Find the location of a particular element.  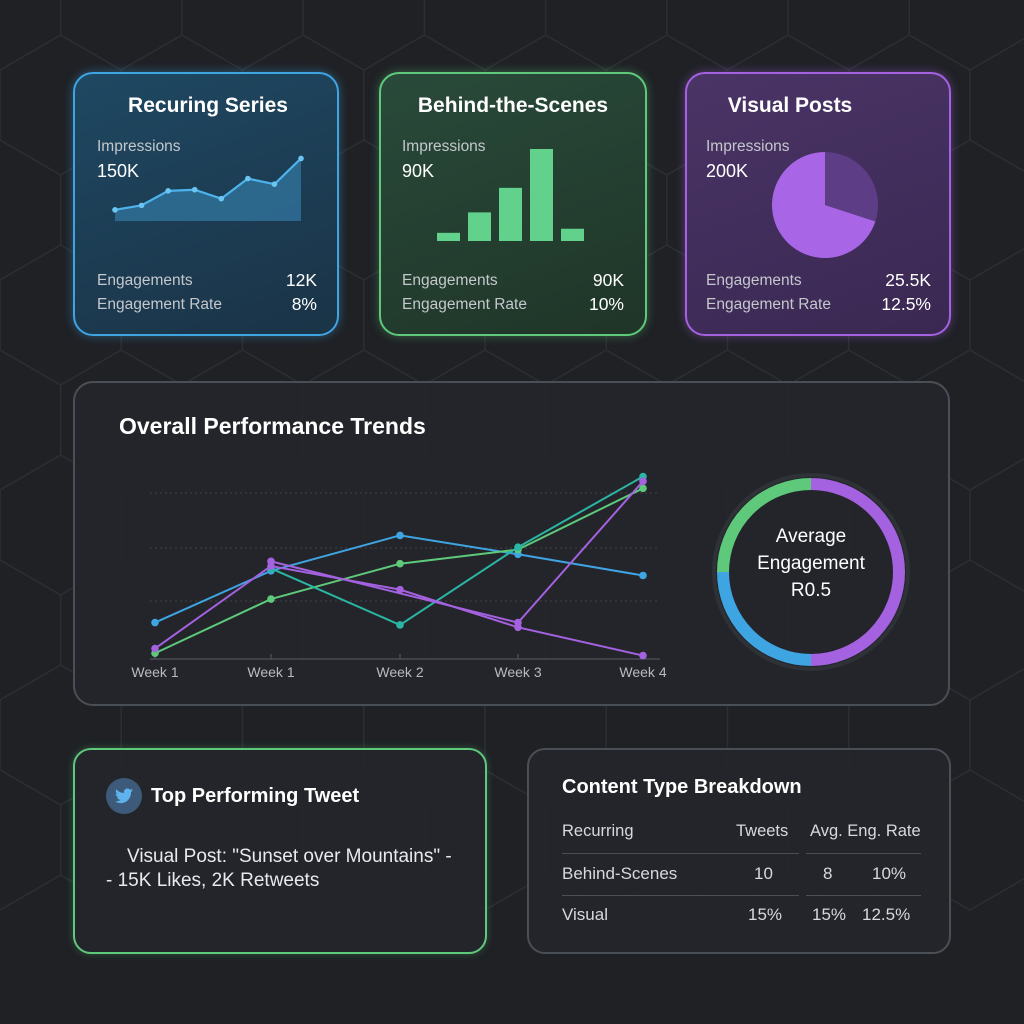

row-tweets: 10 is located at coordinates (763, 873).